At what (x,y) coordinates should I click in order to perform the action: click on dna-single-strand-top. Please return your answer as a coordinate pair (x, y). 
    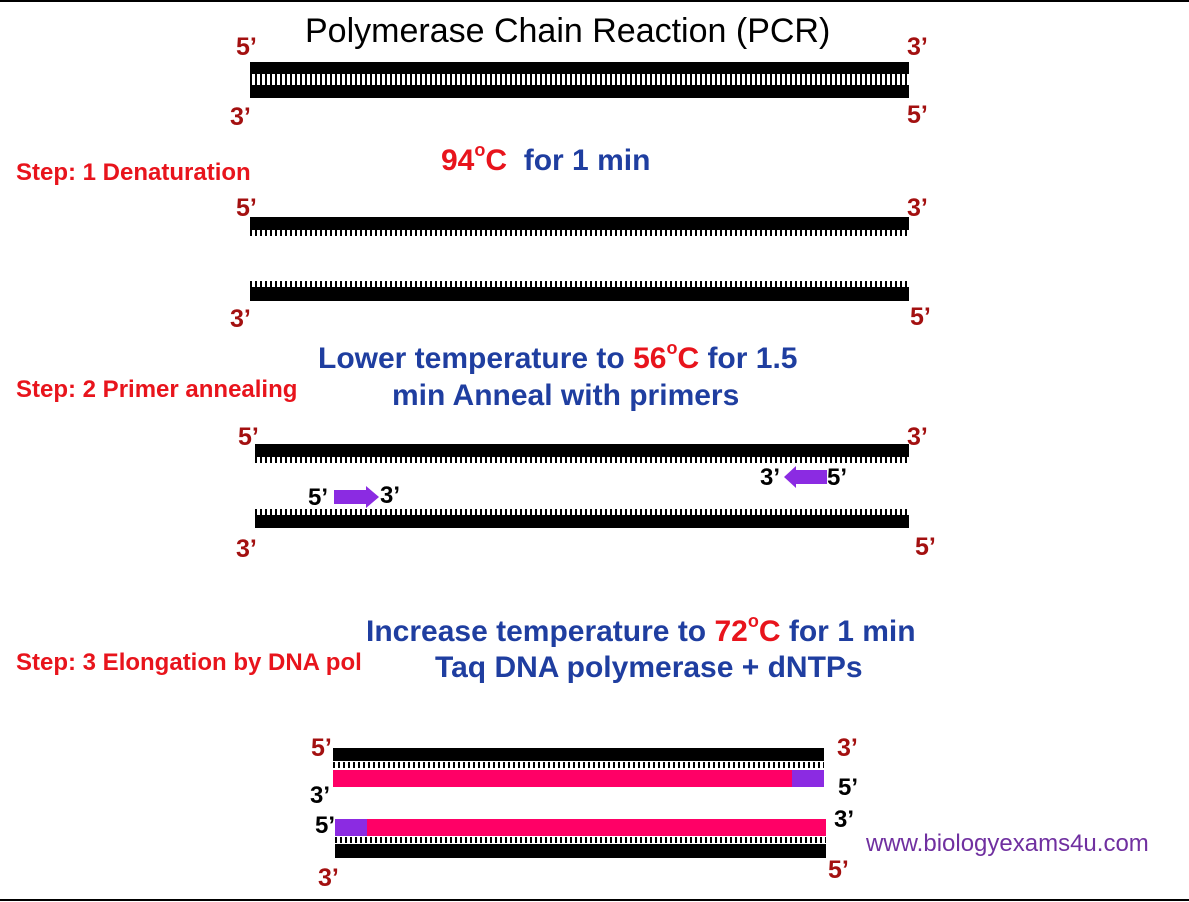
    Looking at the image, I should click on (579, 223).